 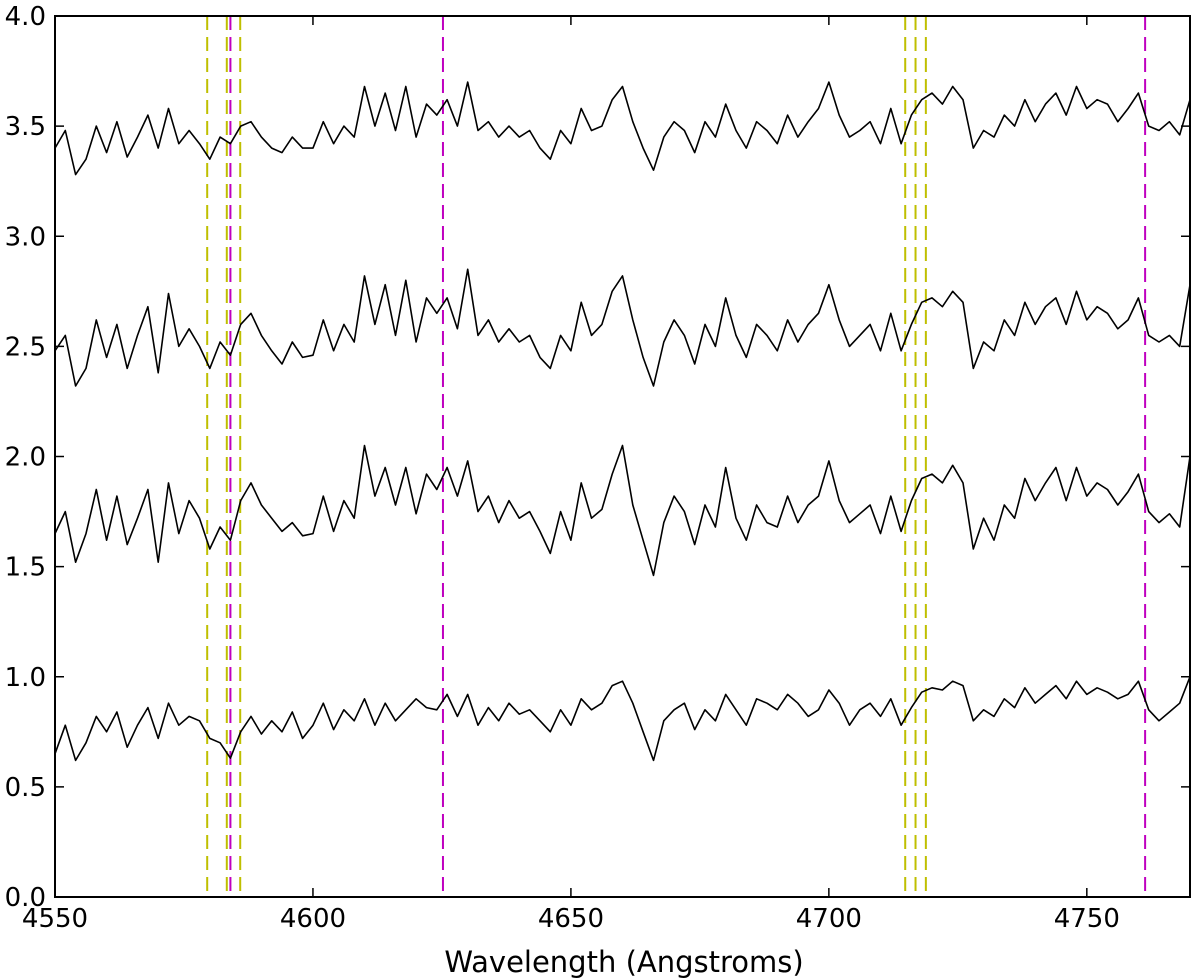 I want to click on x-tick-label: 4750, so click(x=1087, y=919).